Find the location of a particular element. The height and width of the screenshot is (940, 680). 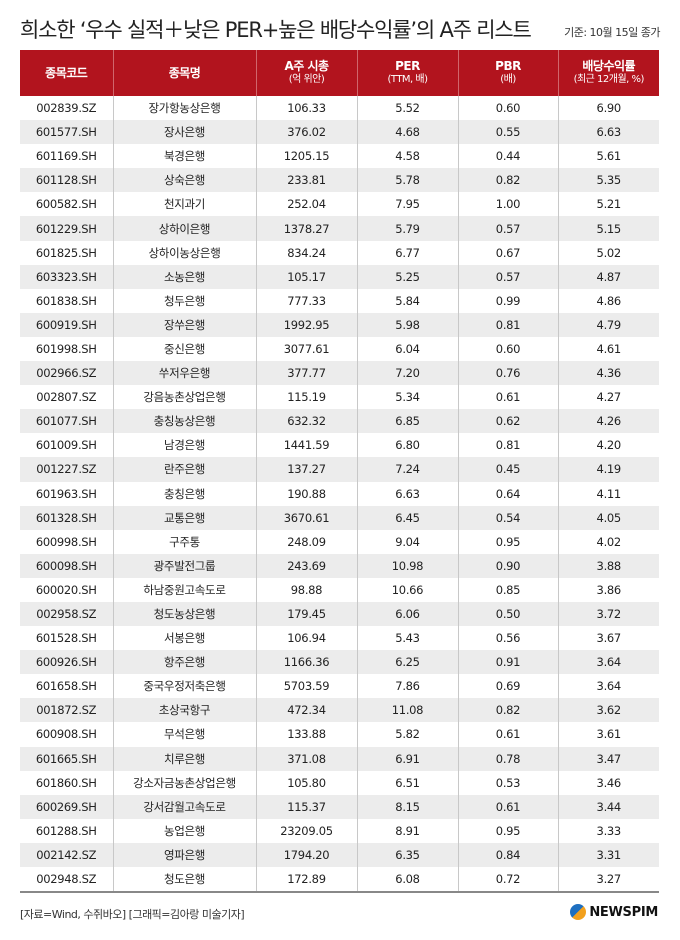

stock-name-cell: 초상국항구 is located at coordinates (184, 710).